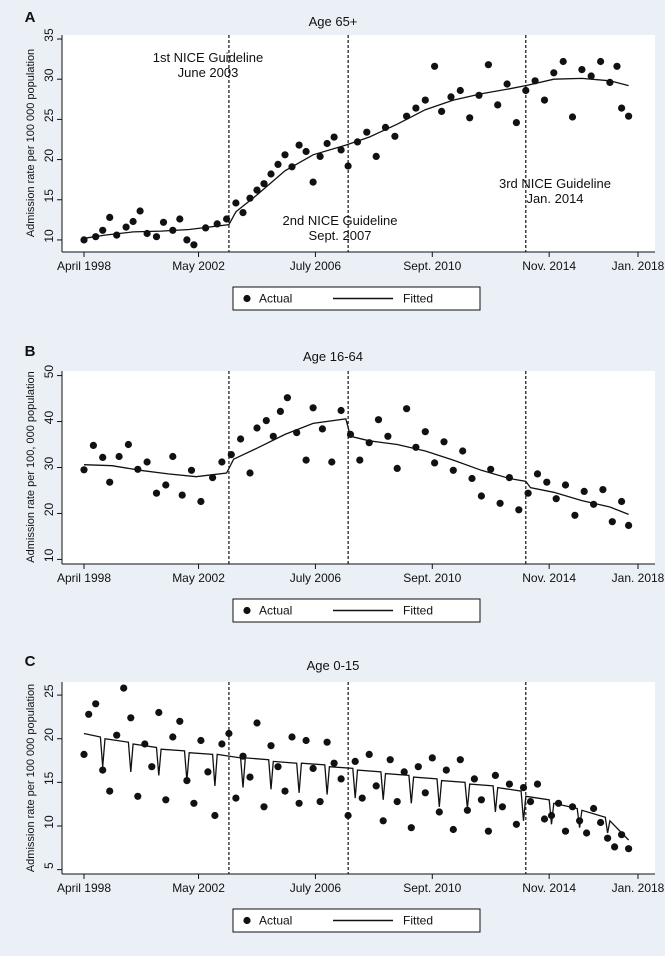  Describe the element at coordinates (333, 21) in the screenshot. I see `chart-title: Age 65+` at that location.